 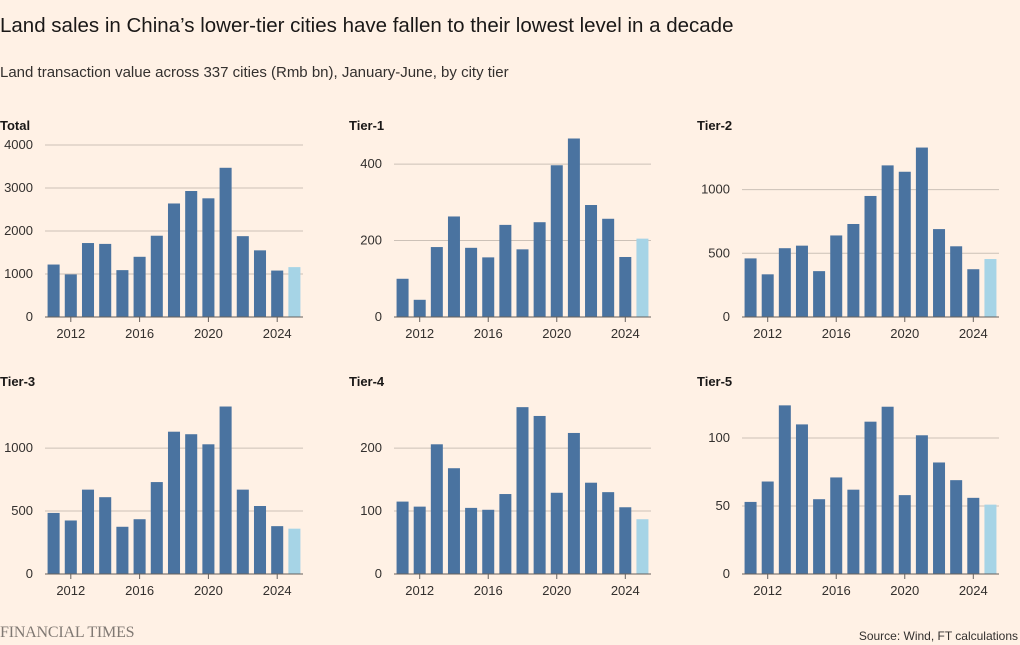 What do you see at coordinates (714, 125) in the screenshot?
I see `panel-title: Tier-2` at bounding box center [714, 125].